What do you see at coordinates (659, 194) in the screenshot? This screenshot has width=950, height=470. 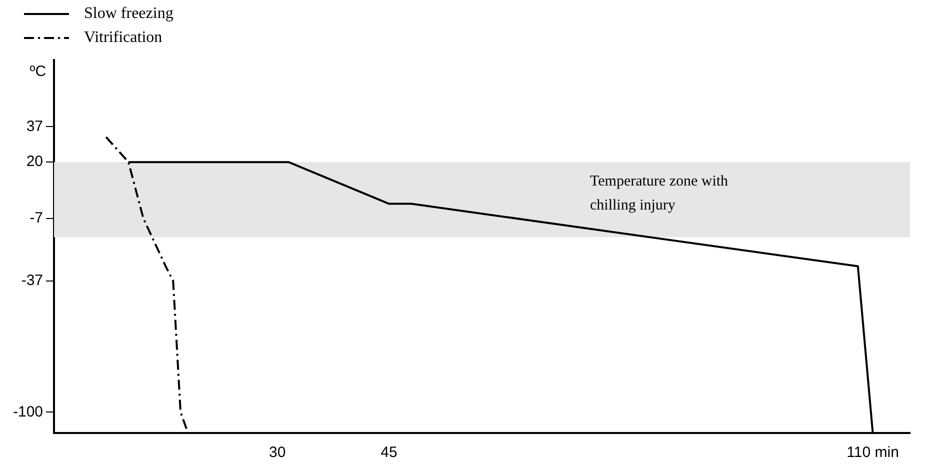 I see `band-label: Temperature zone with chilling injury` at bounding box center [659, 194].